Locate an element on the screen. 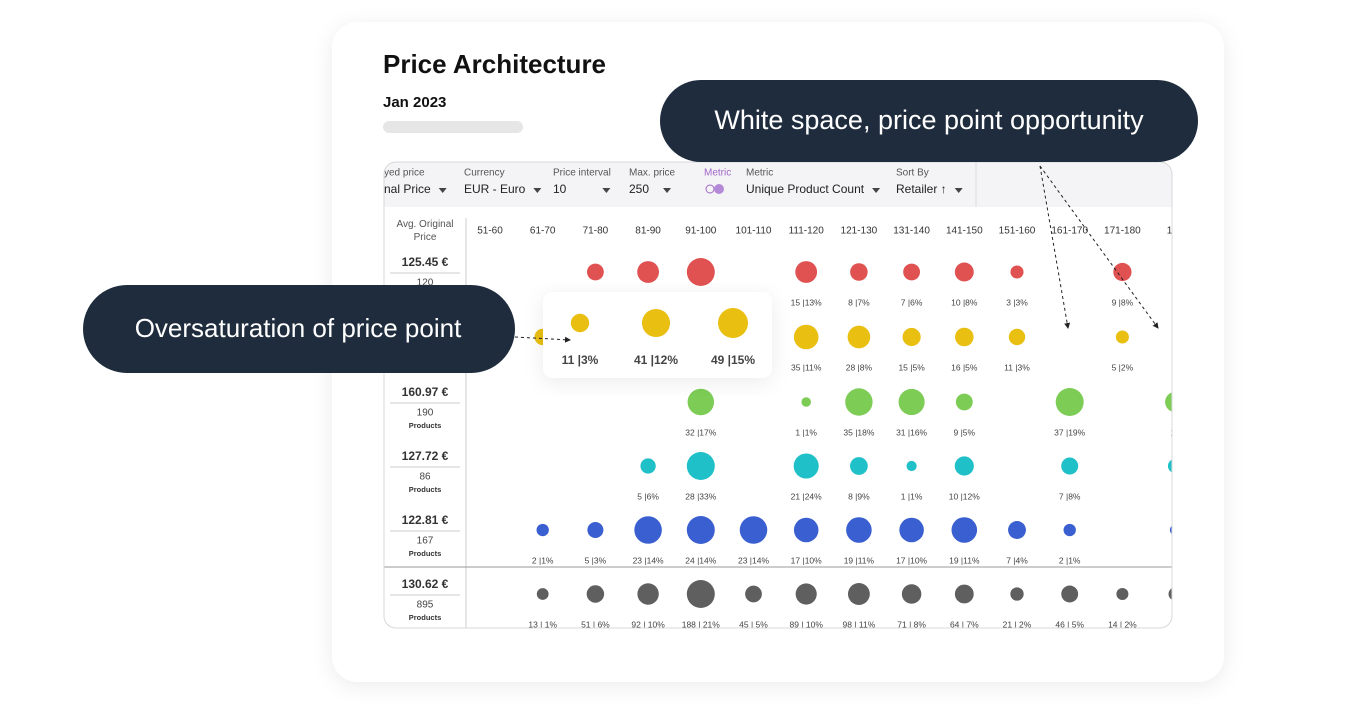  popup: 11 |3% 41 |12% 49 |15% is located at coordinates (657, 335).